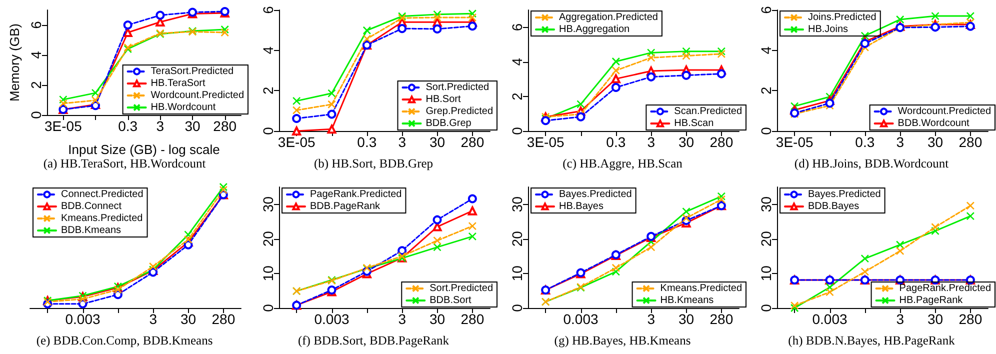 The width and height of the screenshot is (996, 354). What do you see at coordinates (124, 341) in the screenshot?
I see `text: (e) BDB.Con.Comp, BDB.Kmeans` at bounding box center [124, 341].